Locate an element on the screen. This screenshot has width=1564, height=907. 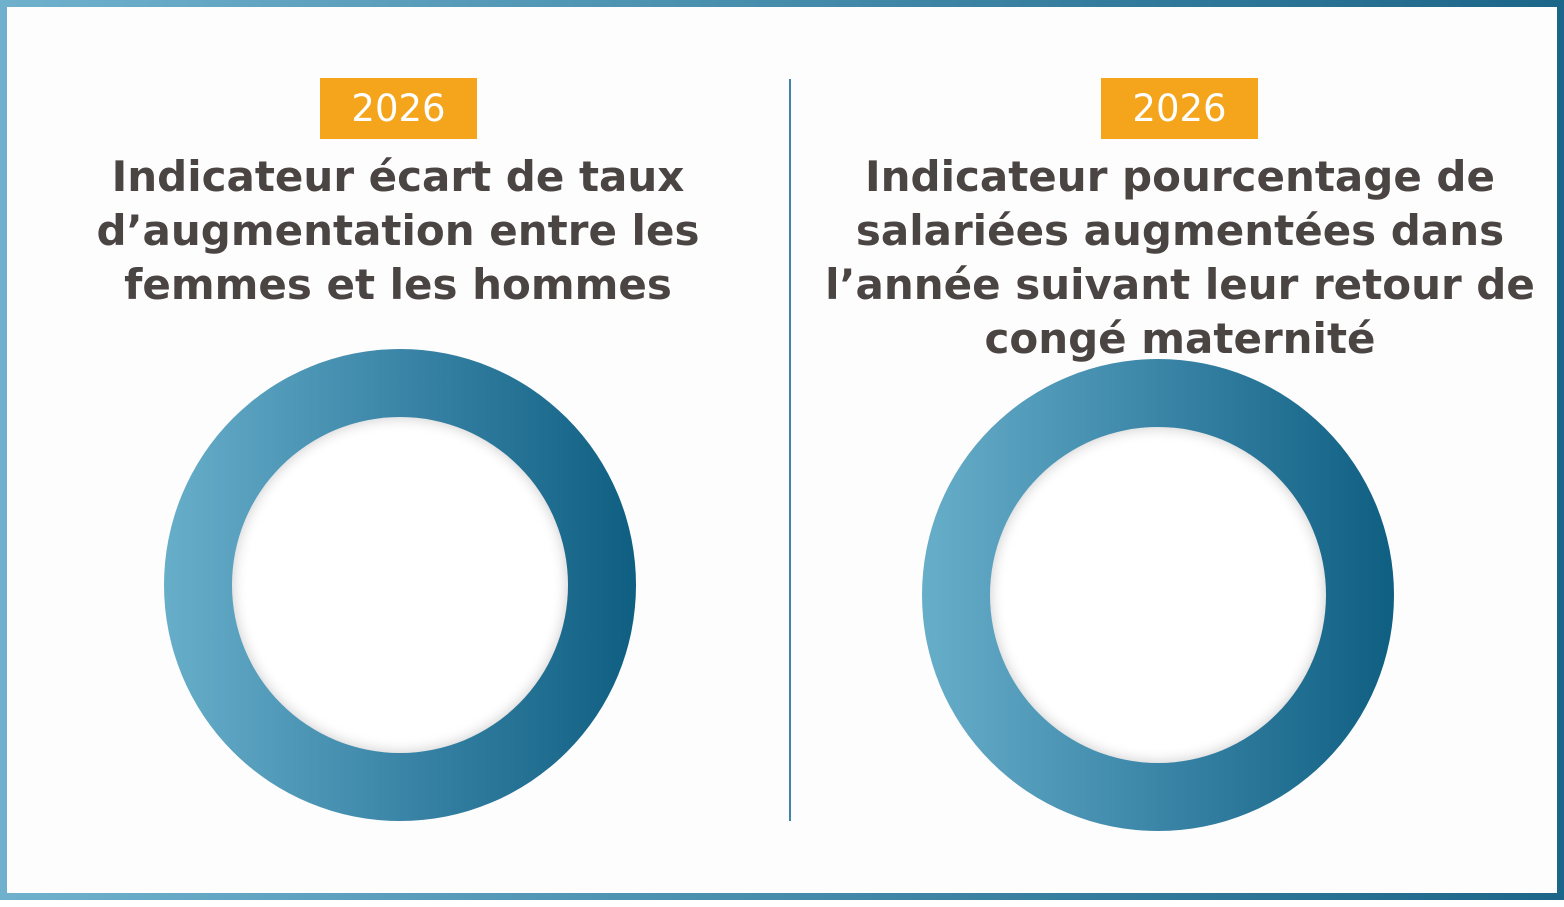
score-display: 35 / 35 is located at coordinates (400, 585).